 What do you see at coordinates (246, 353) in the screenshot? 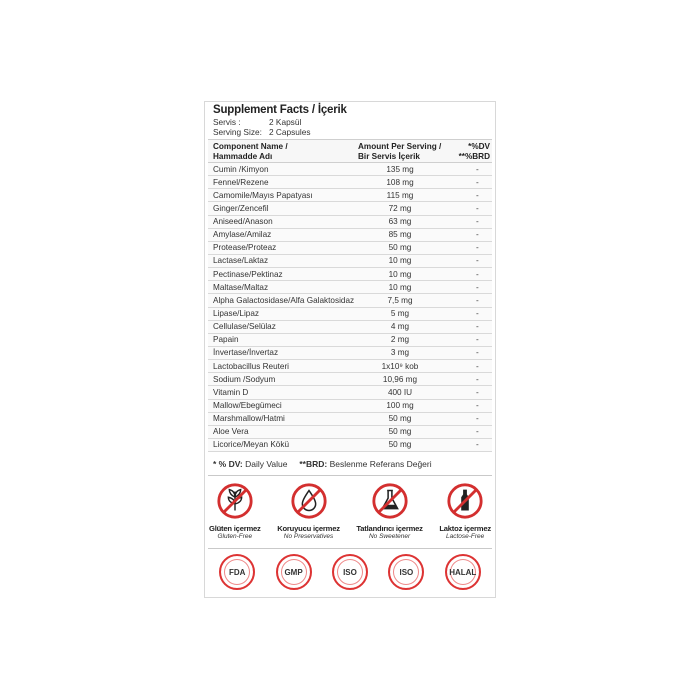
I see `ingredient-name: İnvertase/İnvertaz` at bounding box center [246, 353].